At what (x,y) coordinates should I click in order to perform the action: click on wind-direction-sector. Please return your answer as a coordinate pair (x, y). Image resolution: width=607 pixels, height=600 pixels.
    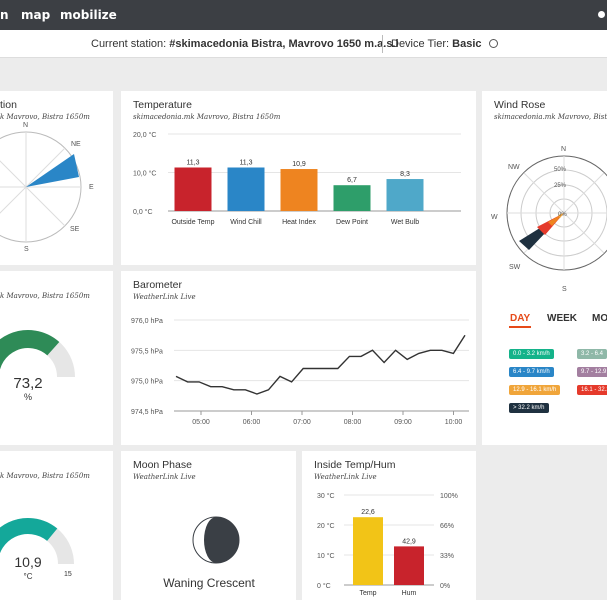
    Looking at the image, I should click on (52, 170).